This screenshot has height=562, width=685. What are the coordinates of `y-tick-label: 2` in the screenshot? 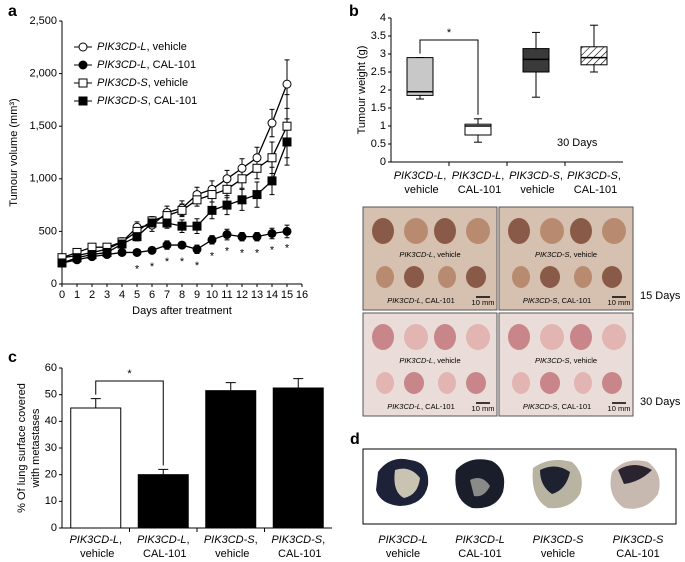 It's located at (383, 90).